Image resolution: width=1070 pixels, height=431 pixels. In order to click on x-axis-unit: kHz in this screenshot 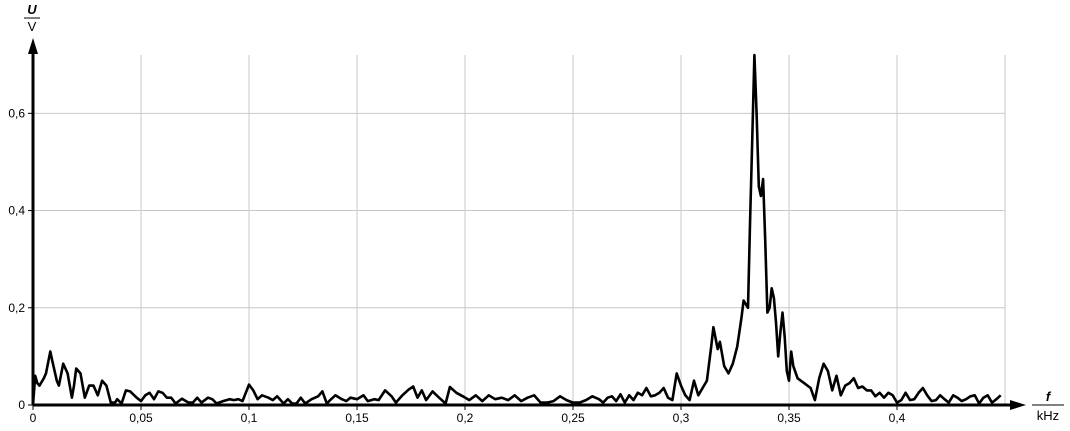, I will do `click(1048, 415)`.